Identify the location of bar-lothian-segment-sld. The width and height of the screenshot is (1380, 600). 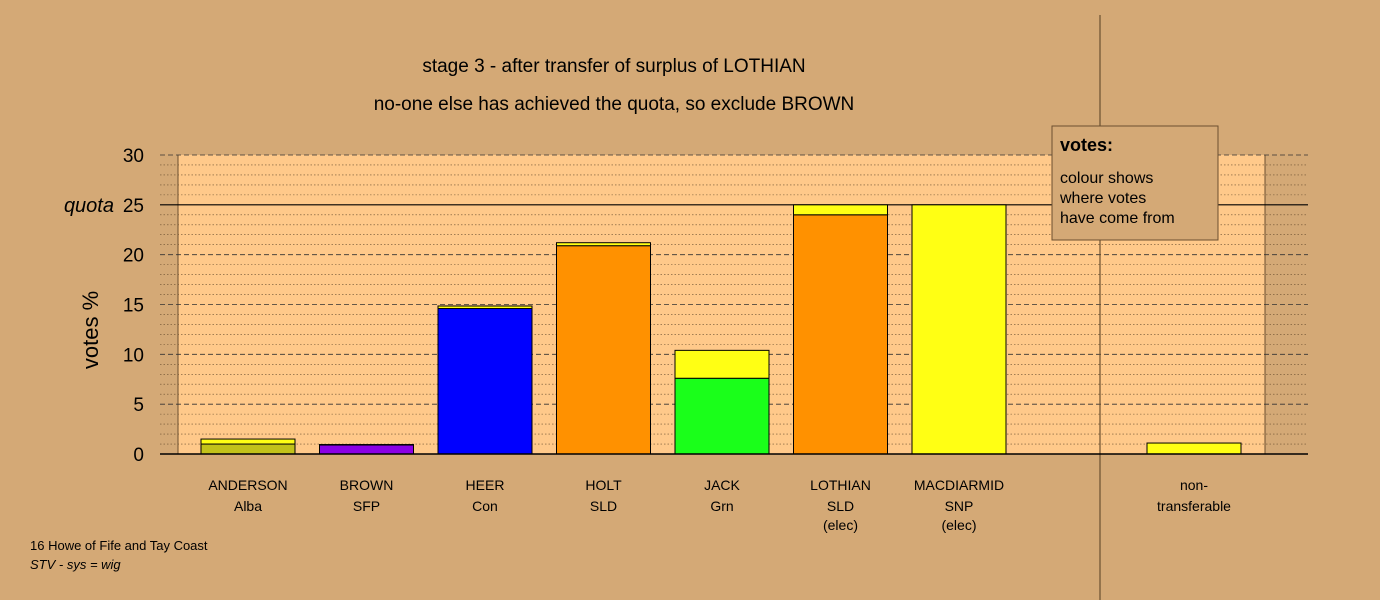
(840, 334).